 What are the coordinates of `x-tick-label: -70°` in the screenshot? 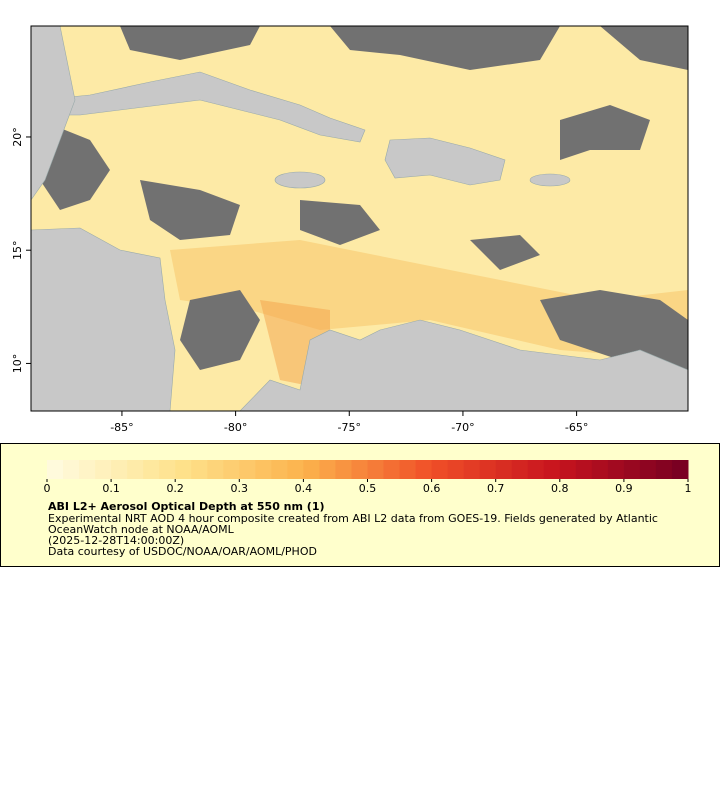 It's located at (462, 427).